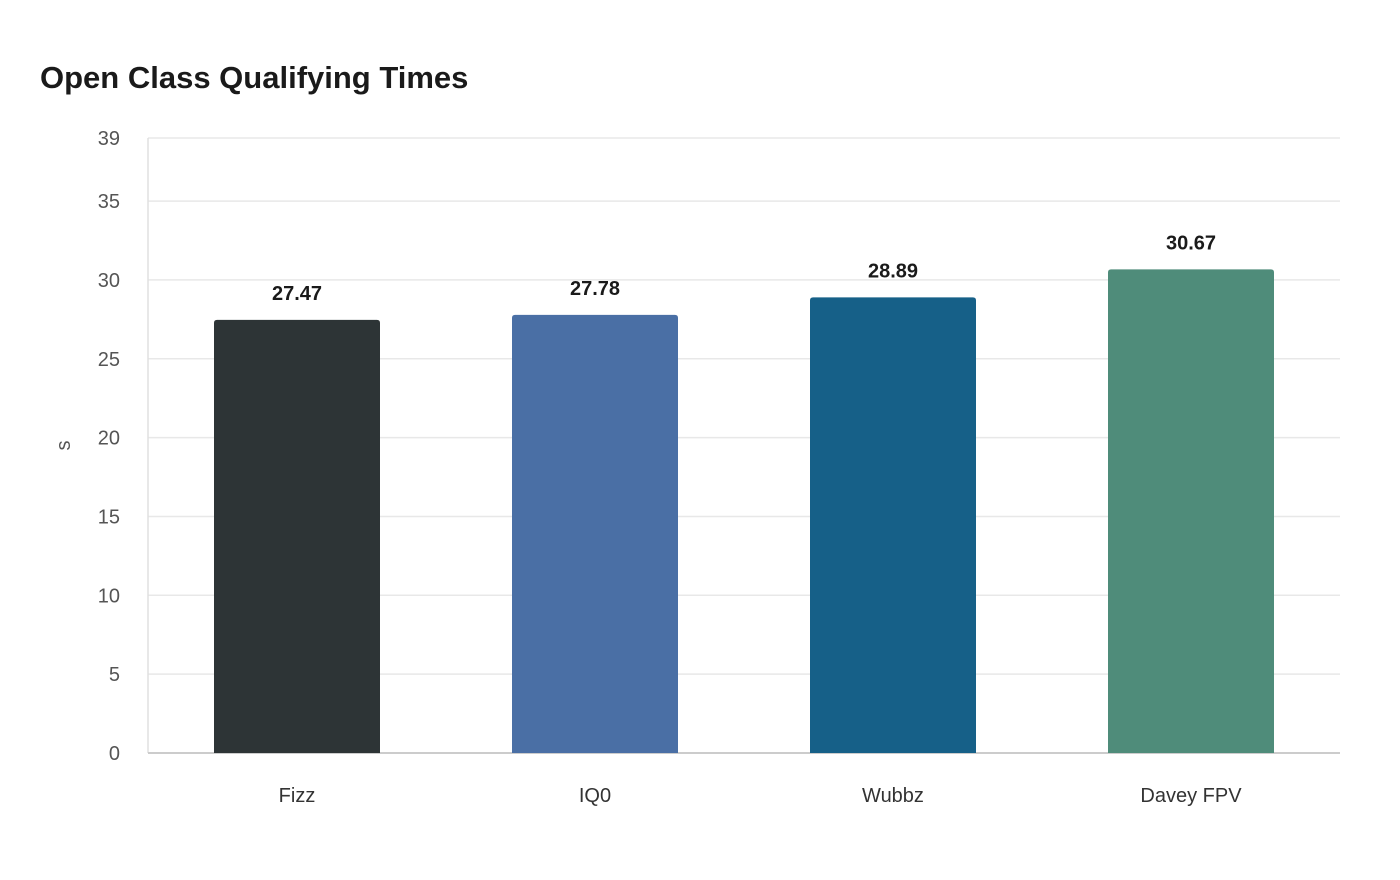  Describe the element at coordinates (109, 139) in the screenshot. I see `y-tick-label: 39` at that location.